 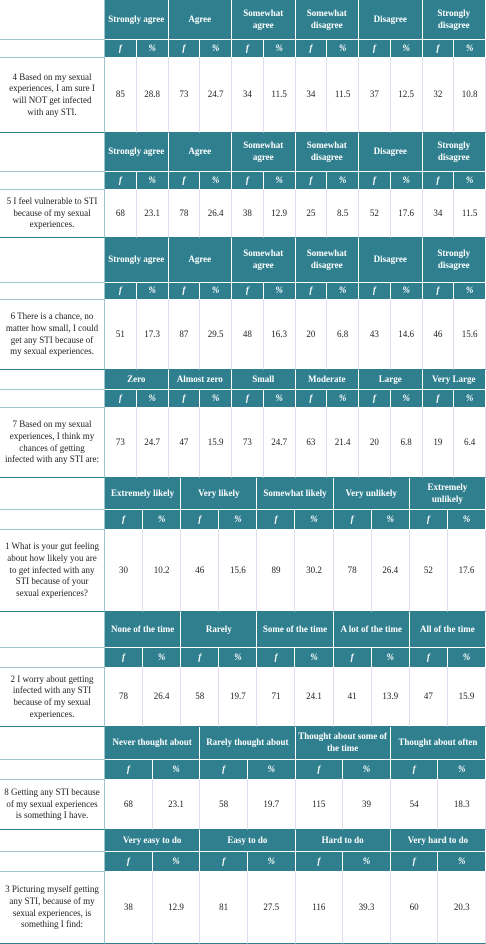 I want to click on frequency-value: 19, so click(x=438, y=443).